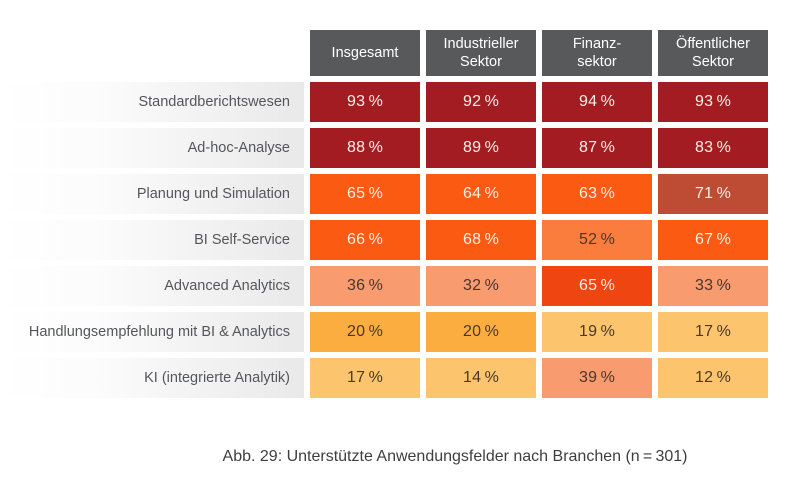  What do you see at coordinates (481, 194) in the screenshot?
I see `value-cell: 64 %` at bounding box center [481, 194].